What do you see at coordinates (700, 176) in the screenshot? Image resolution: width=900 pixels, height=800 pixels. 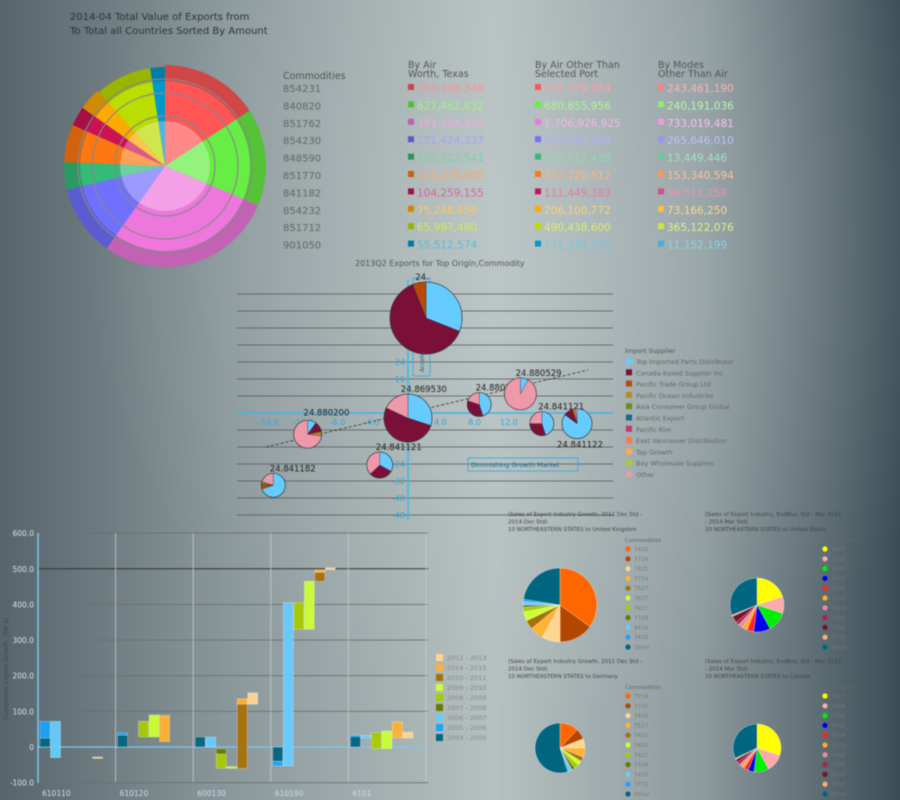 I see `value-cell: 153,340,594` at bounding box center [700, 176].